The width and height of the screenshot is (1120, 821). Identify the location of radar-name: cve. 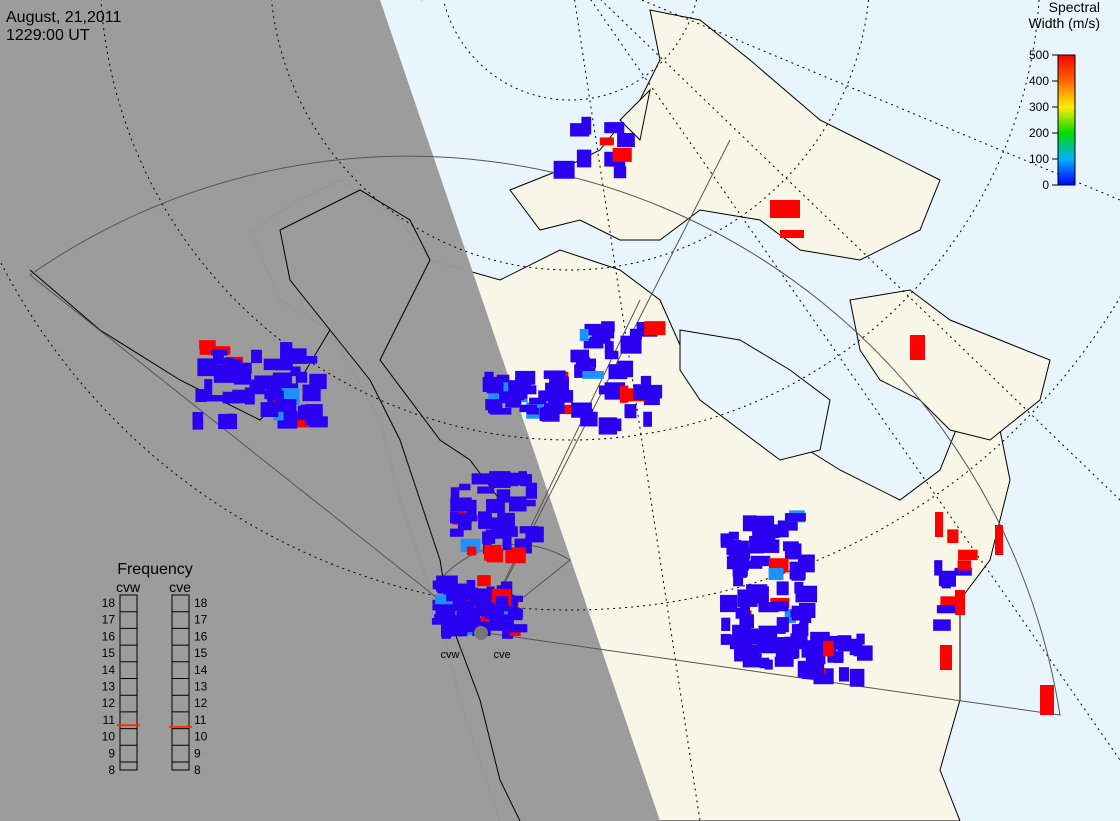
(180, 587).